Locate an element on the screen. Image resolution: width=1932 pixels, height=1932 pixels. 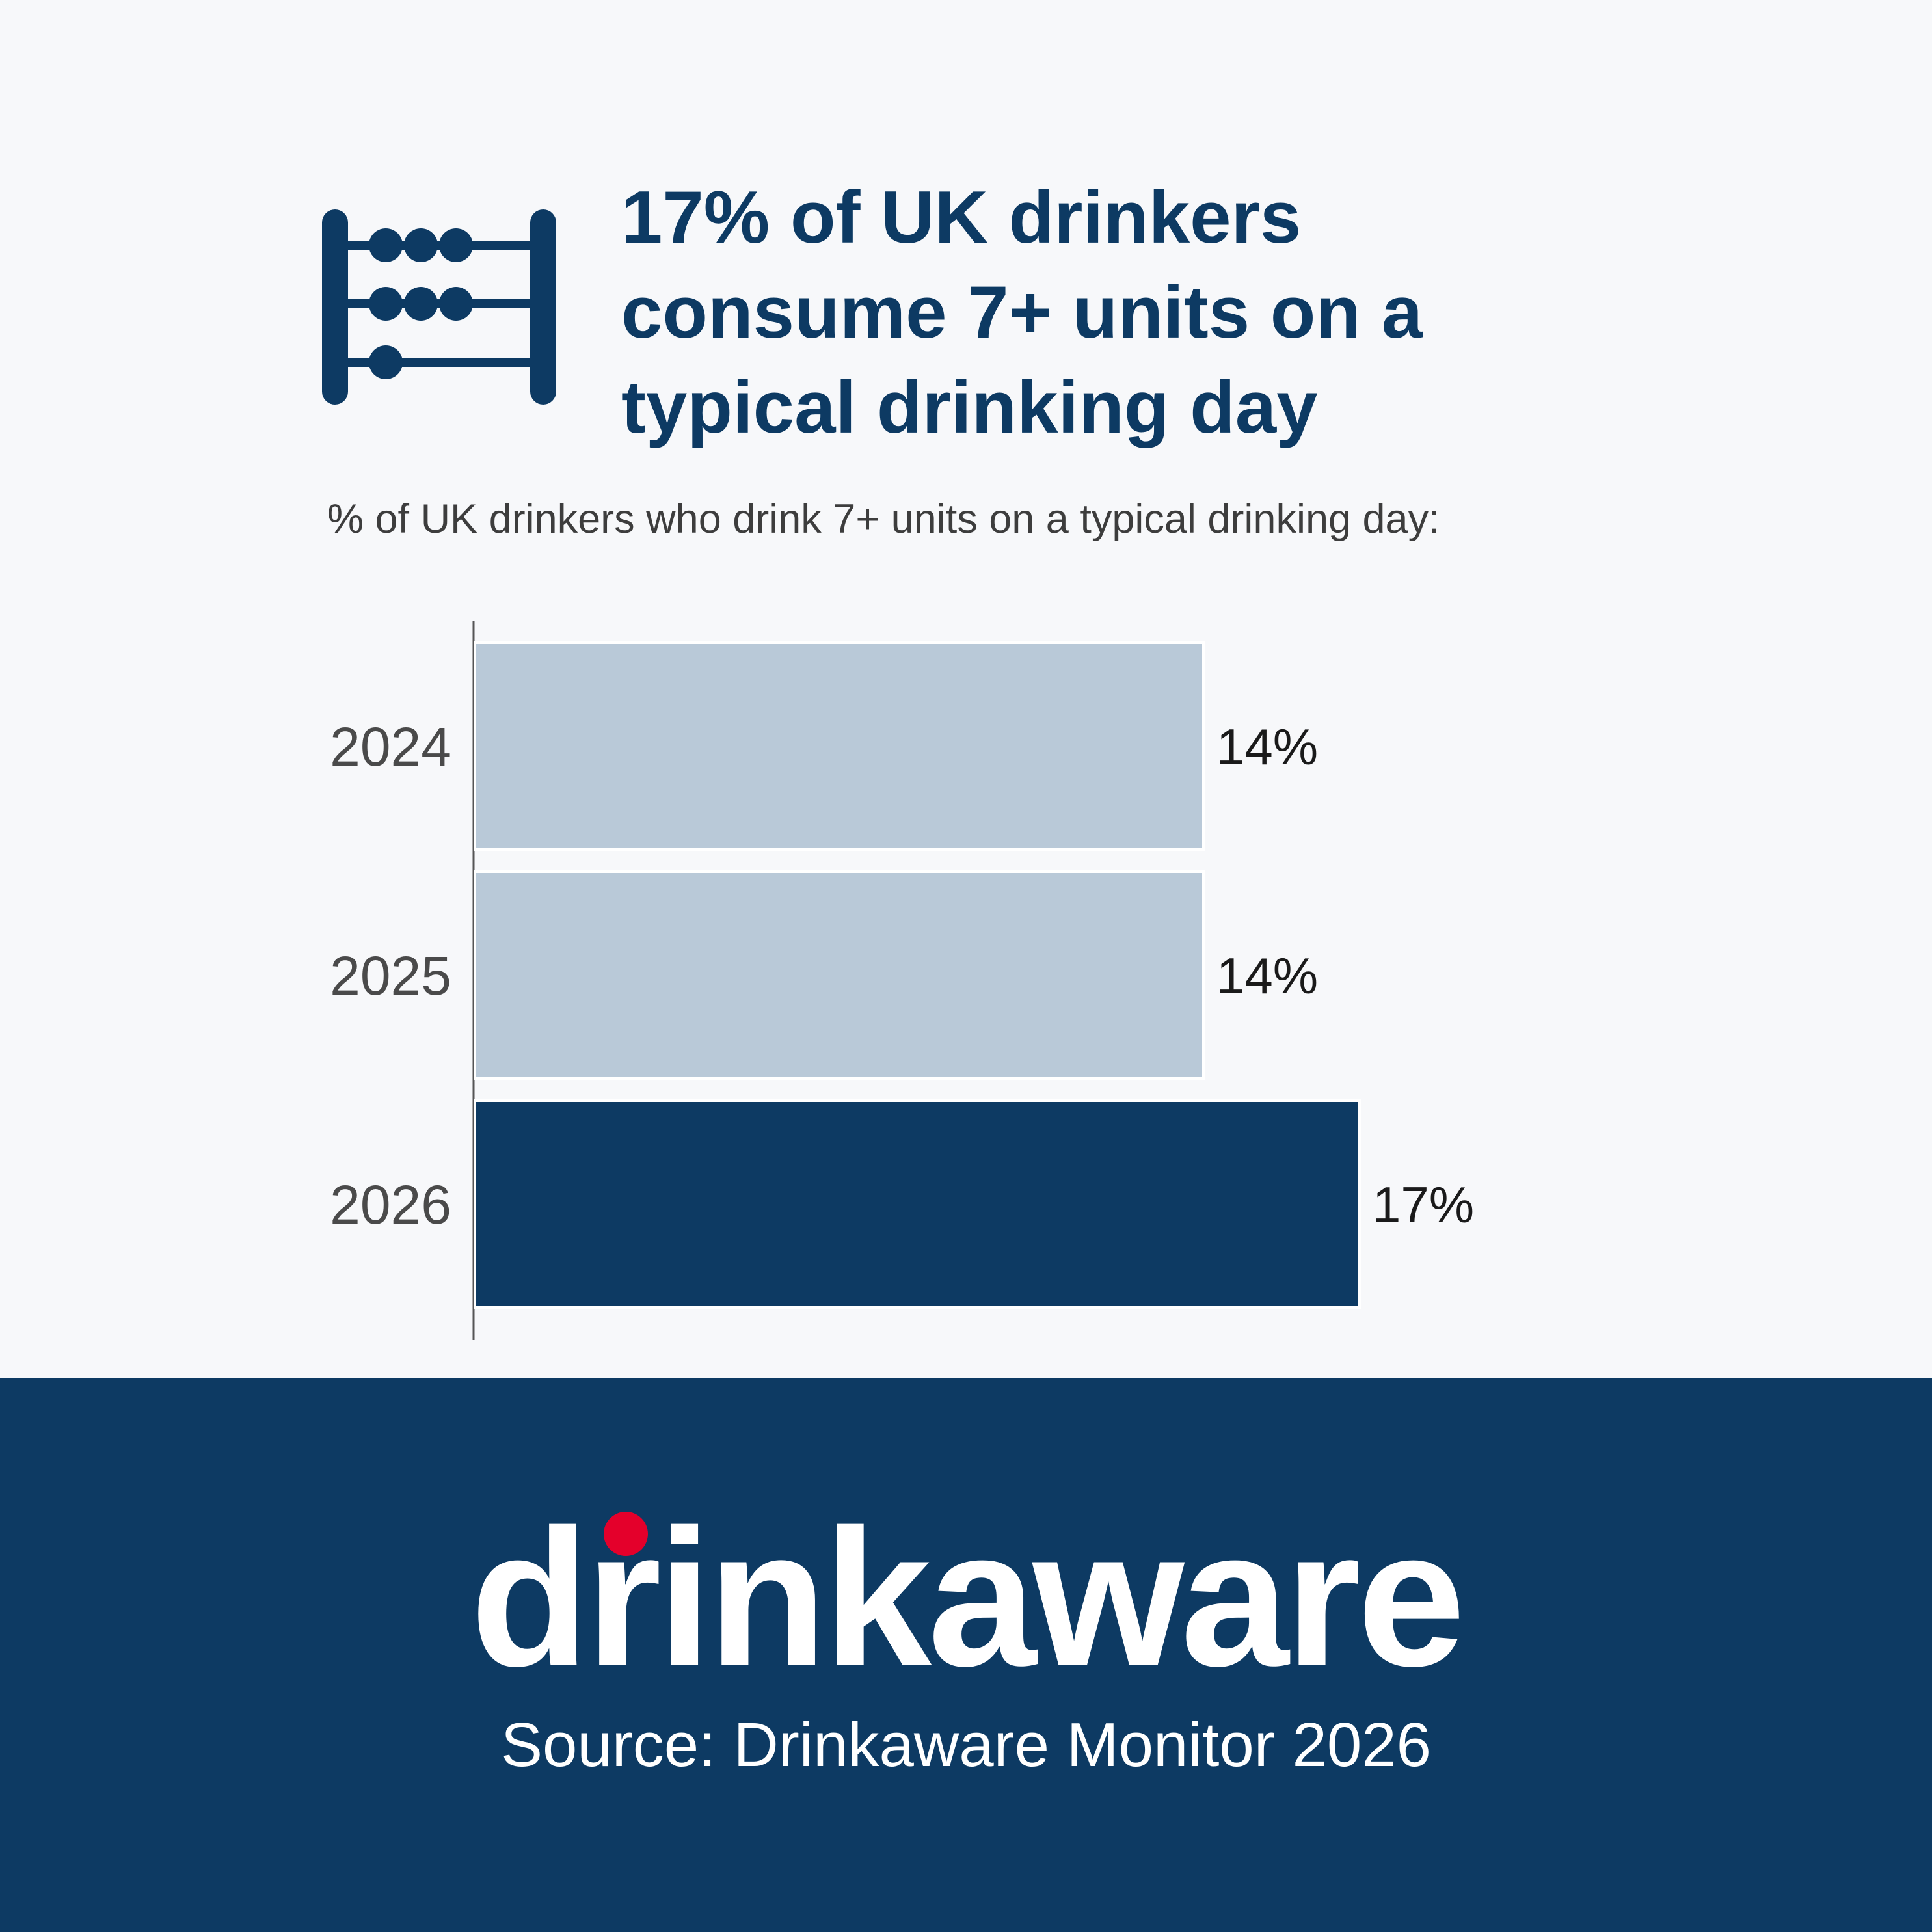
headline-line-1: 17% of UK drinkers is located at coordinates (961, 218).